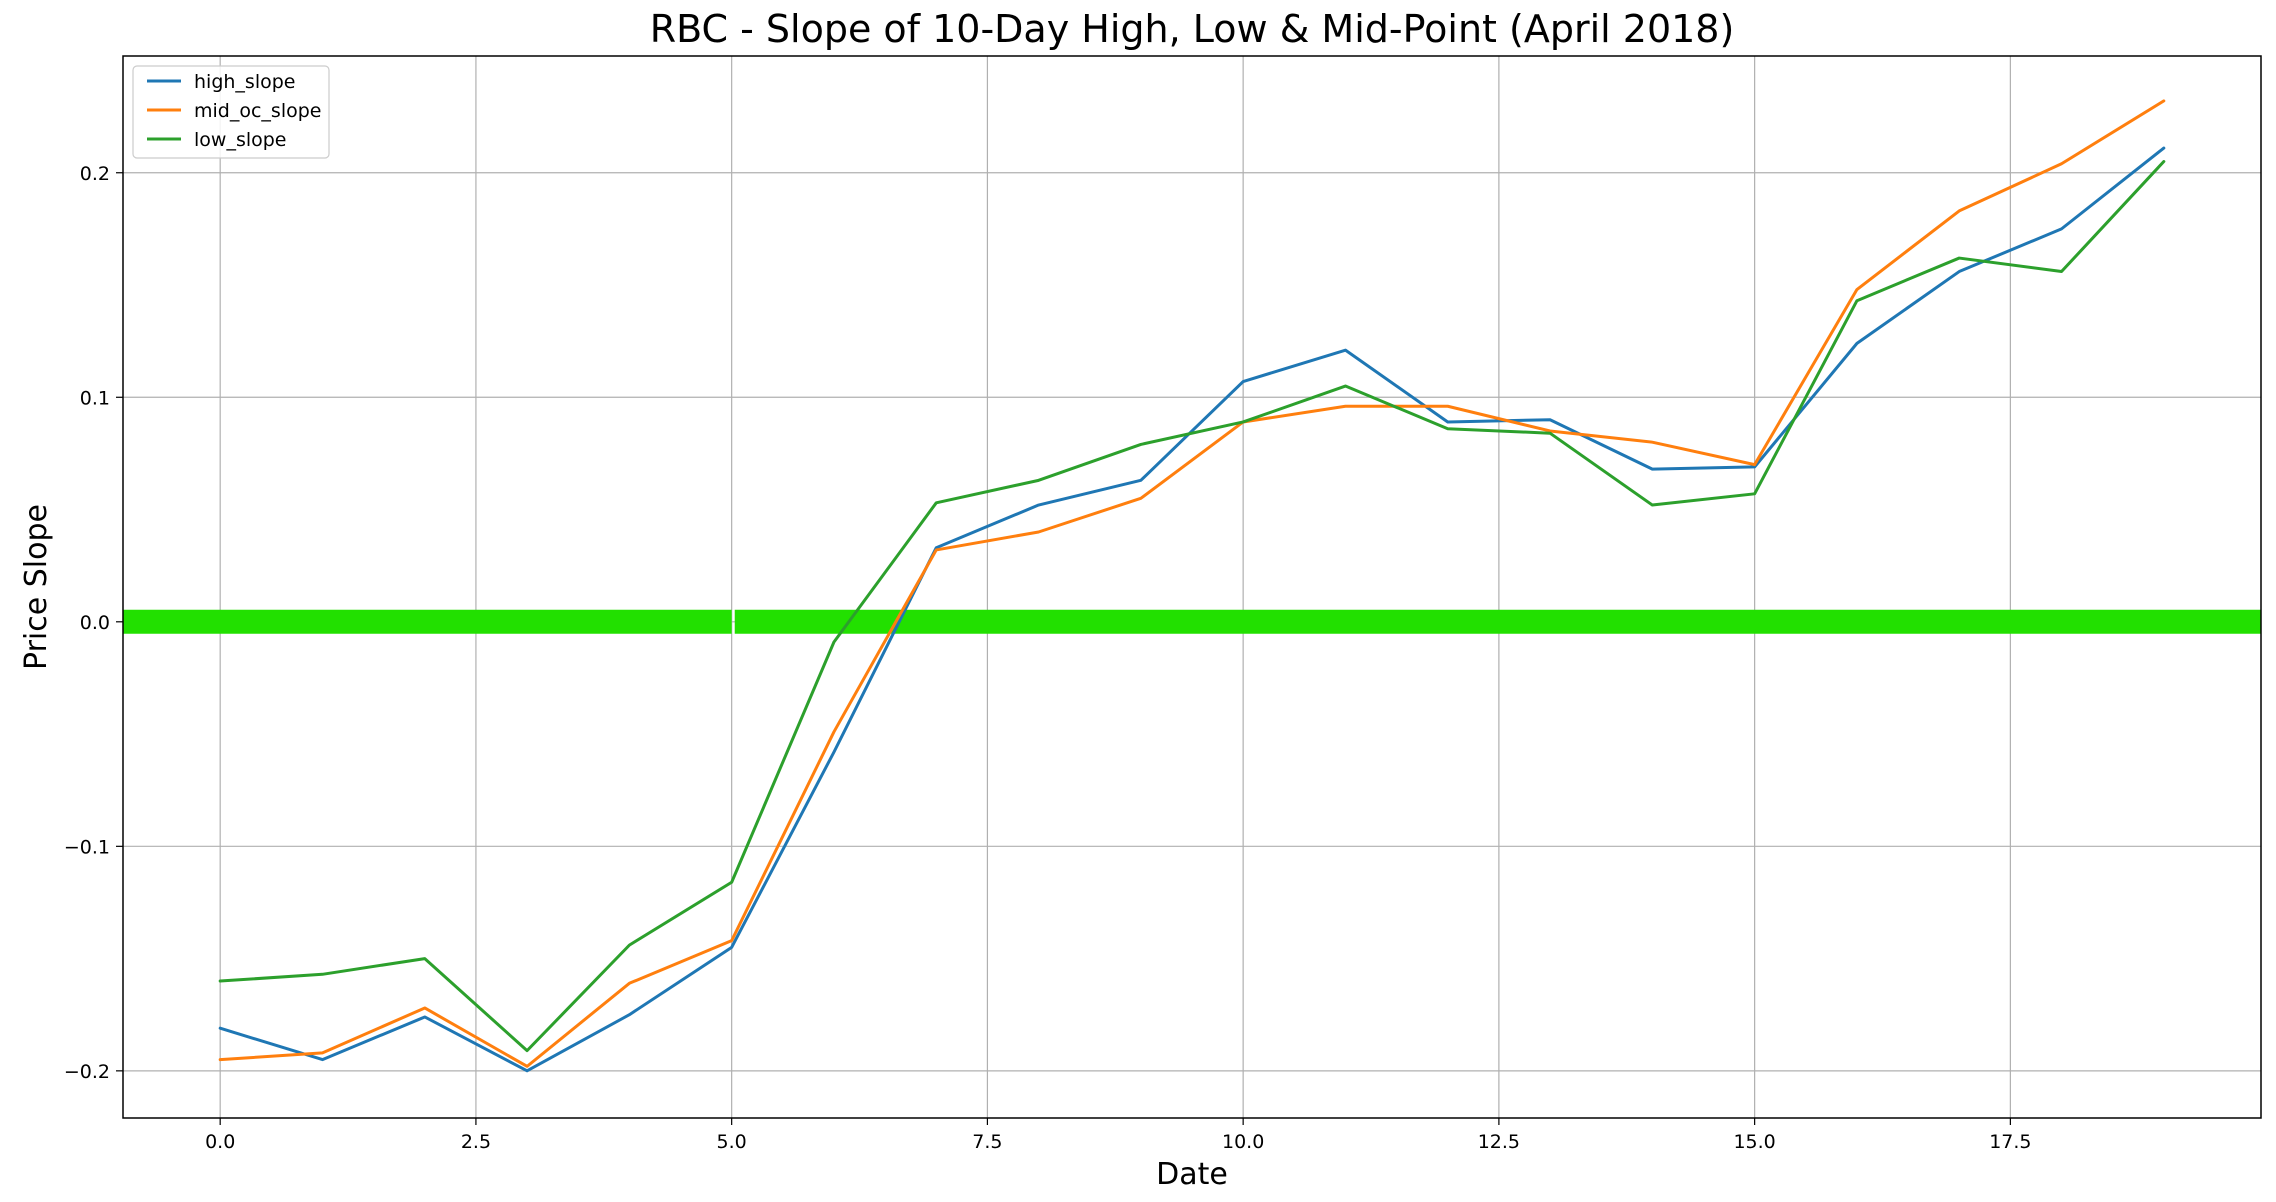  Describe the element at coordinates (95, 623) in the screenshot. I see `y-tick-label: 0.0` at that location.